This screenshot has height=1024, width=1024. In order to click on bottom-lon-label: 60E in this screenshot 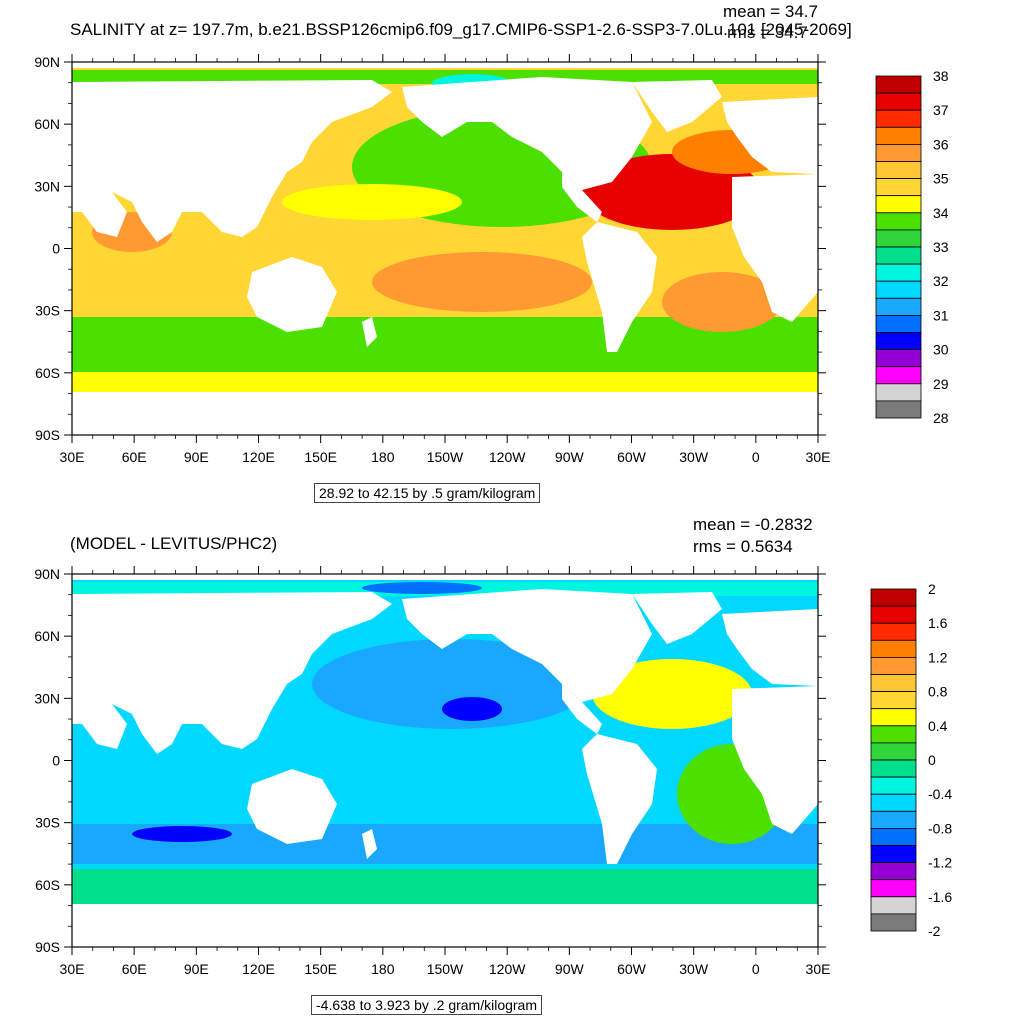, I will do `click(134, 969)`.